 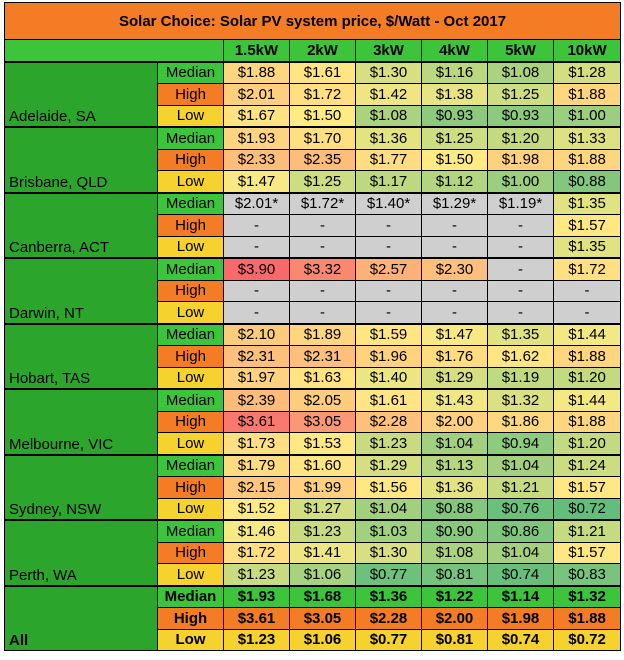 What do you see at coordinates (388, 269) in the screenshot?
I see `price-cell: $2.57` at bounding box center [388, 269].